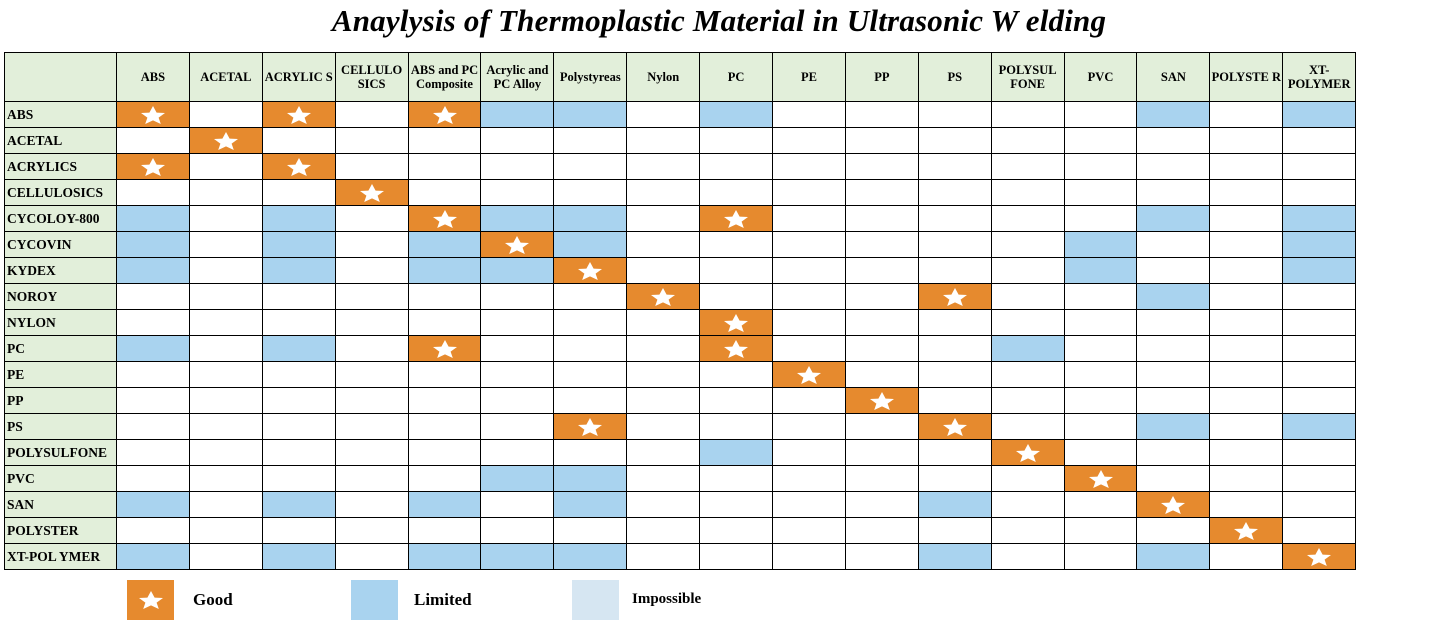 The width and height of the screenshot is (1438, 632). Describe the element at coordinates (680, 166) in the screenshot. I see `table-row: ACRYLICS` at that location.